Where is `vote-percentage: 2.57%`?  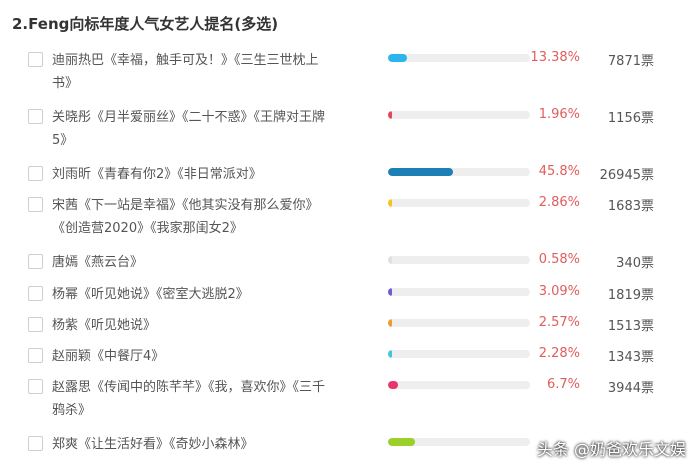 vote-percentage: 2.57% is located at coordinates (559, 322).